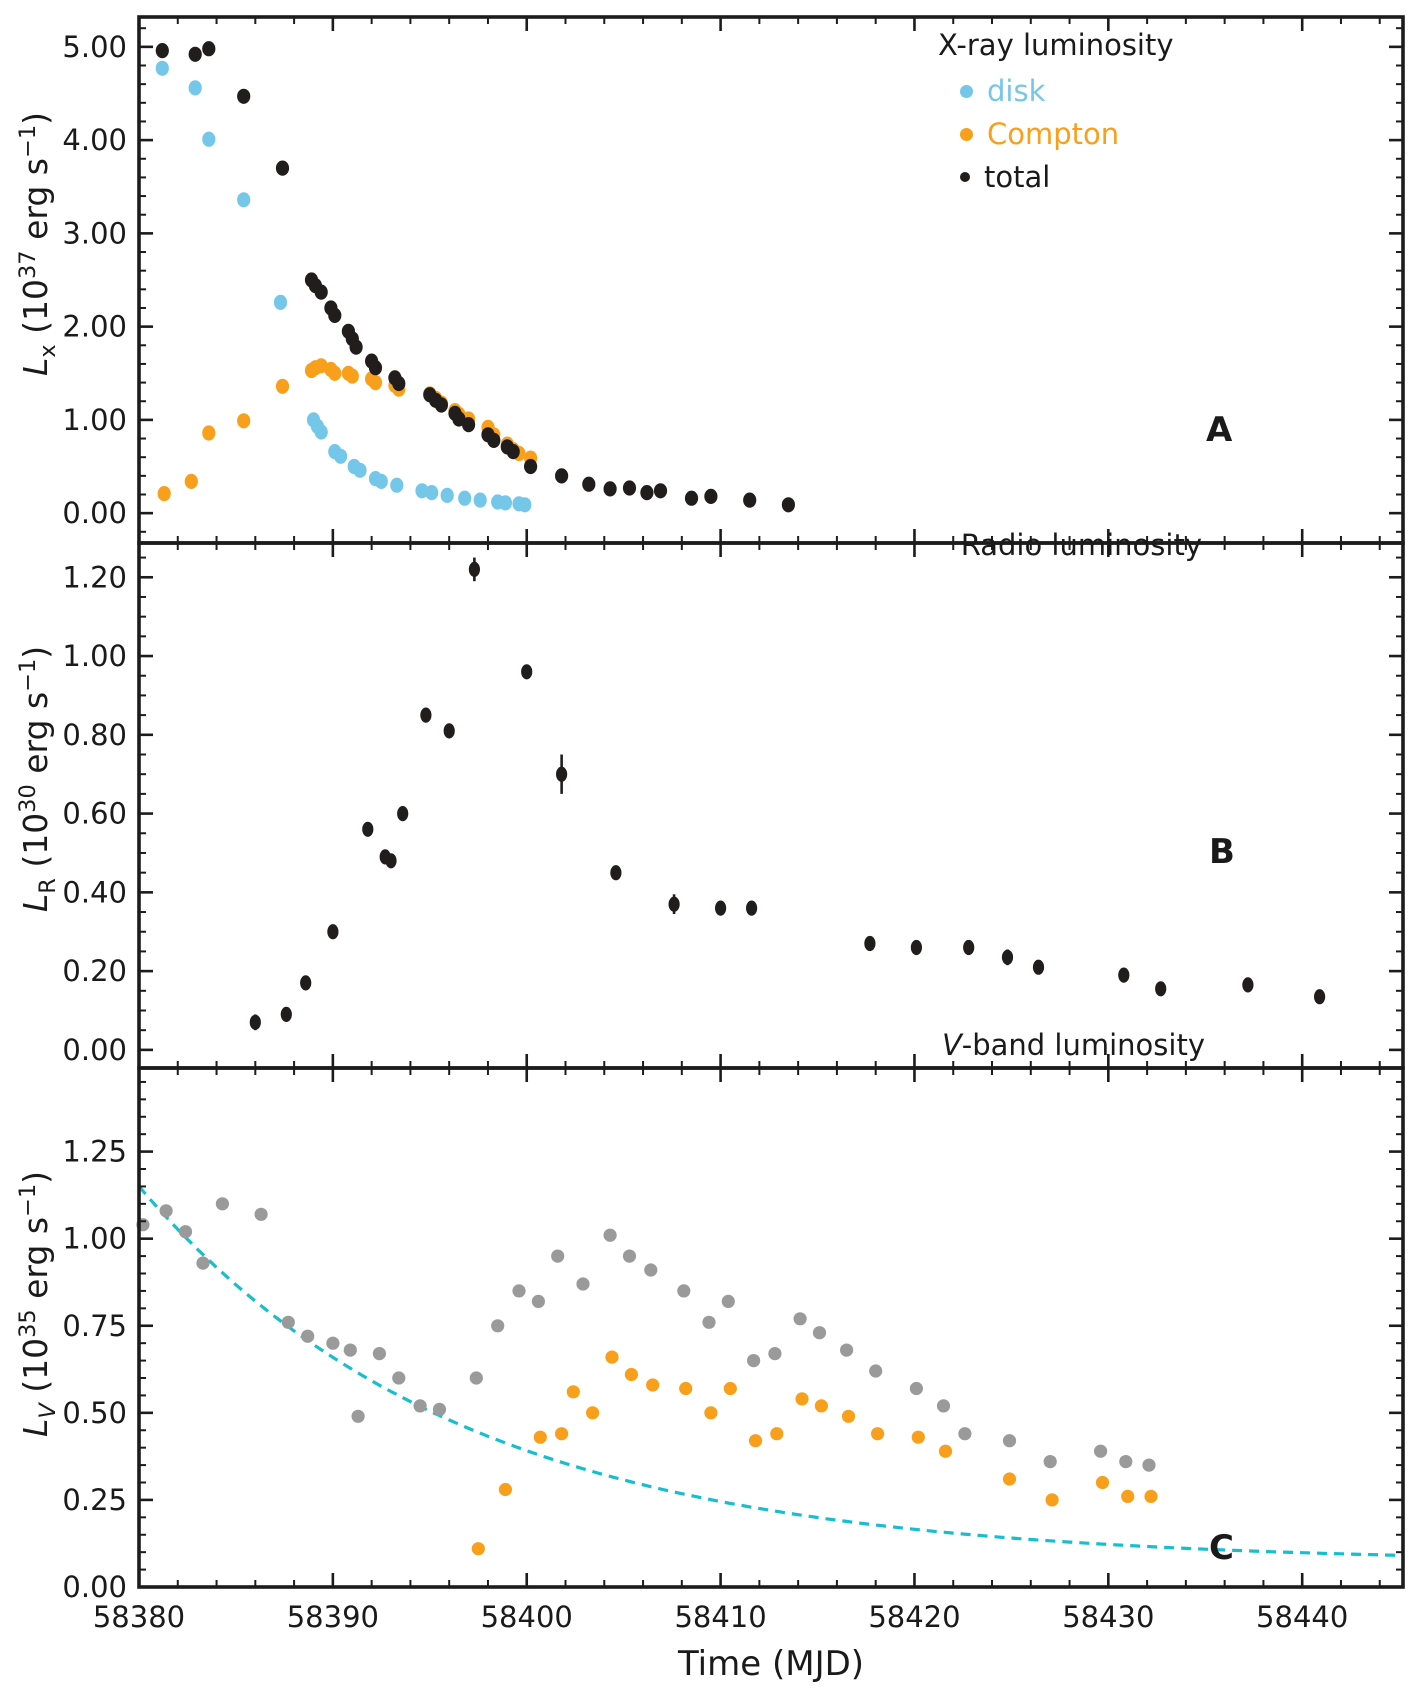  What do you see at coordinates (94, 1413) in the screenshot?
I see `ytick-label: 0.50` at bounding box center [94, 1413].